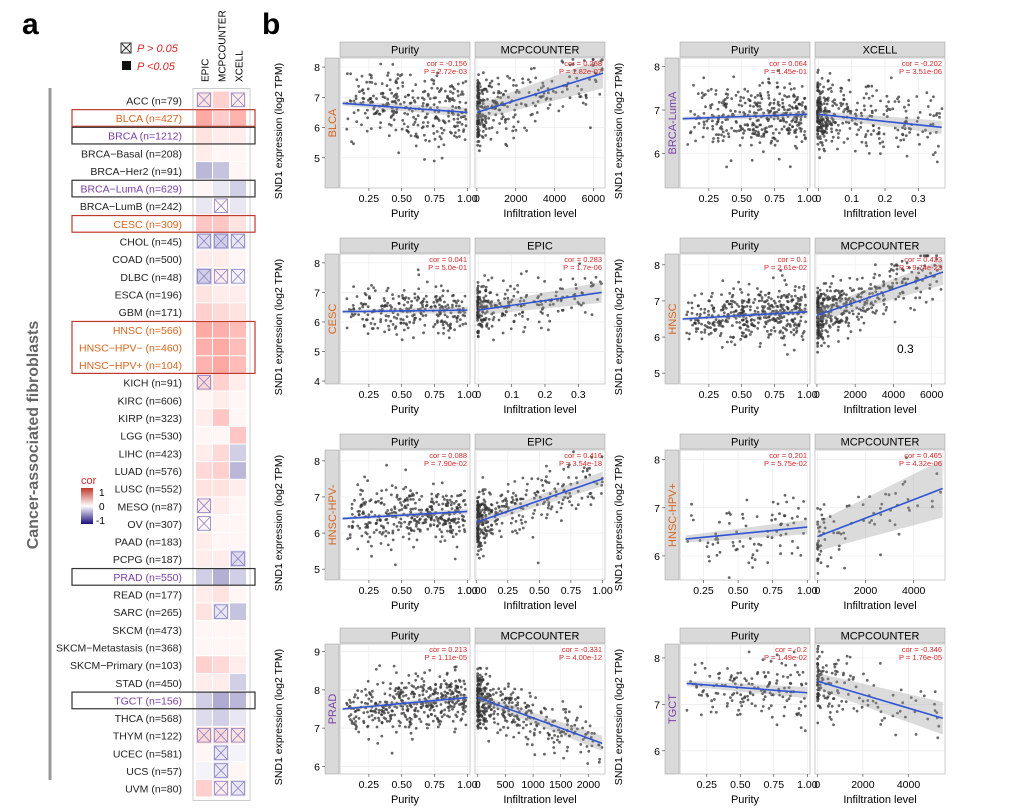  What do you see at coordinates (880, 247) in the screenshot?
I see `facet-strip-label: MCPCOUNTER` at bounding box center [880, 247].